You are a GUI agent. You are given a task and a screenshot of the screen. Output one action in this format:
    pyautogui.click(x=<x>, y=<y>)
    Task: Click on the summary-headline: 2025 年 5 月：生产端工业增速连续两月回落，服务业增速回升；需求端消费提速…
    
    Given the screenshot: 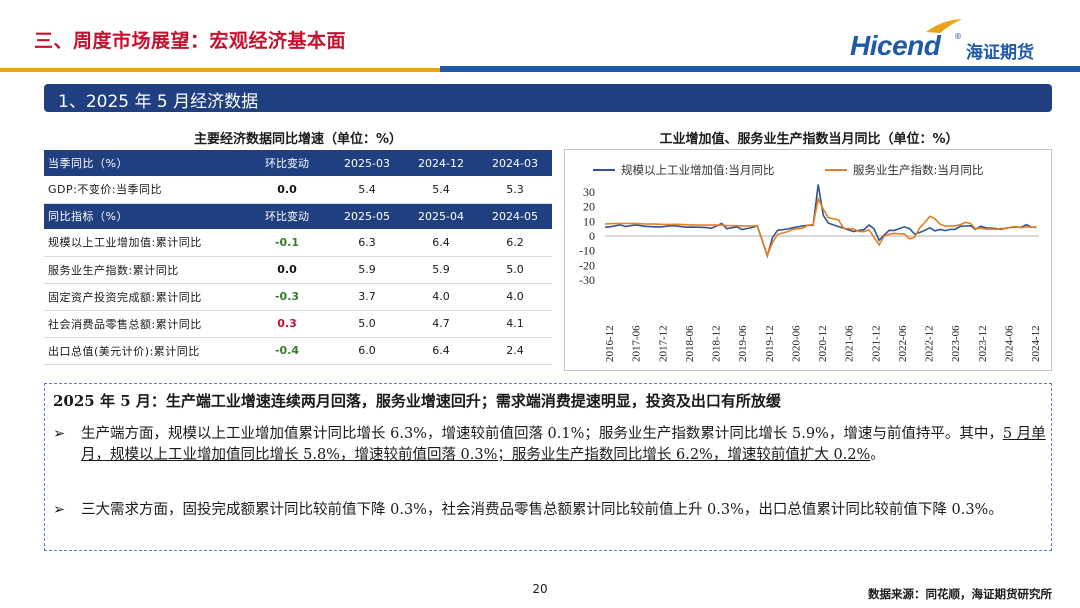 What is the action you would take?
    pyautogui.click(x=417, y=401)
    